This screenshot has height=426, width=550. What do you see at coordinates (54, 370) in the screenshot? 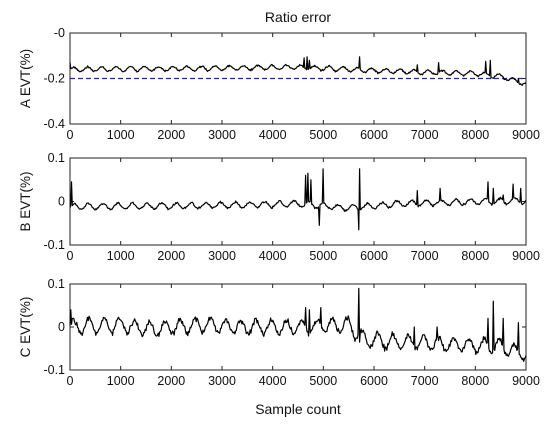
I see `panel-c-y-tick-label: -0.1` at bounding box center [54, 370].